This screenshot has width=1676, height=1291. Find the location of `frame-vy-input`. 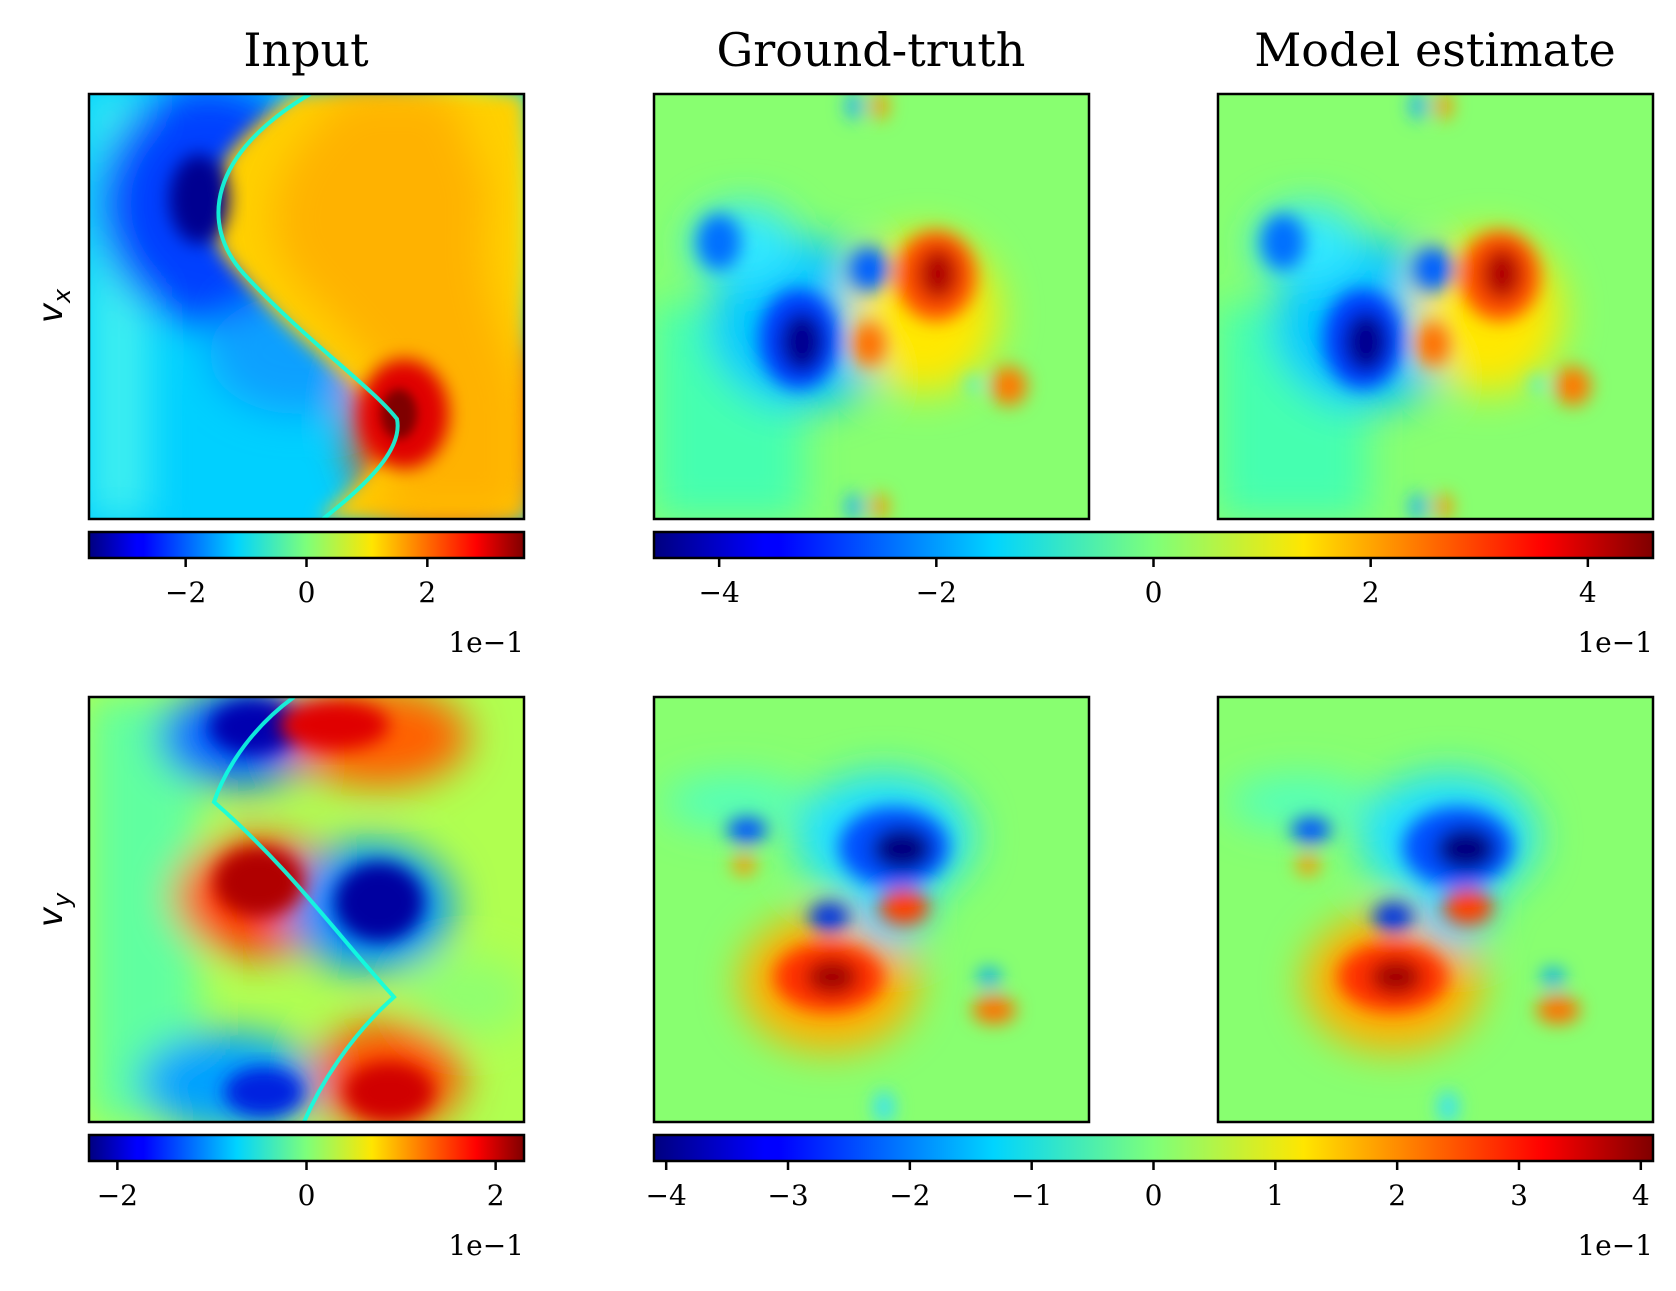

frame-vy-input is located at coordinates (306, 909).